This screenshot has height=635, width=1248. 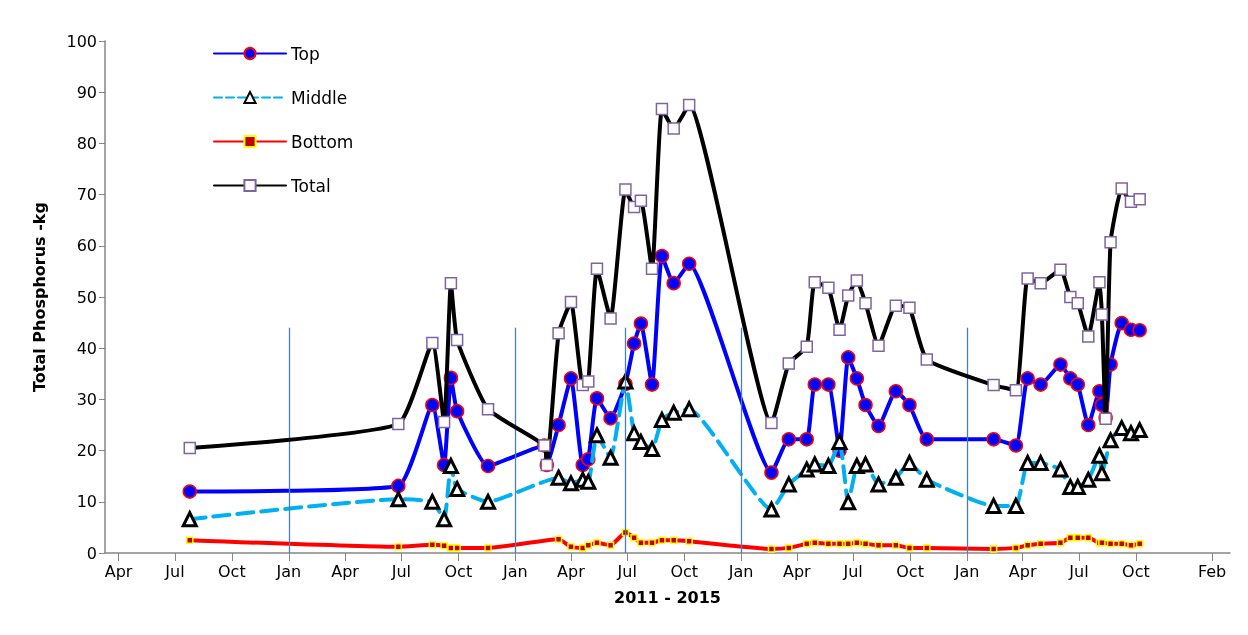 What do you see at coordinates (305, 53) in the screenshot?
I see `legend-label: Top` at bounding box center [305, 53].